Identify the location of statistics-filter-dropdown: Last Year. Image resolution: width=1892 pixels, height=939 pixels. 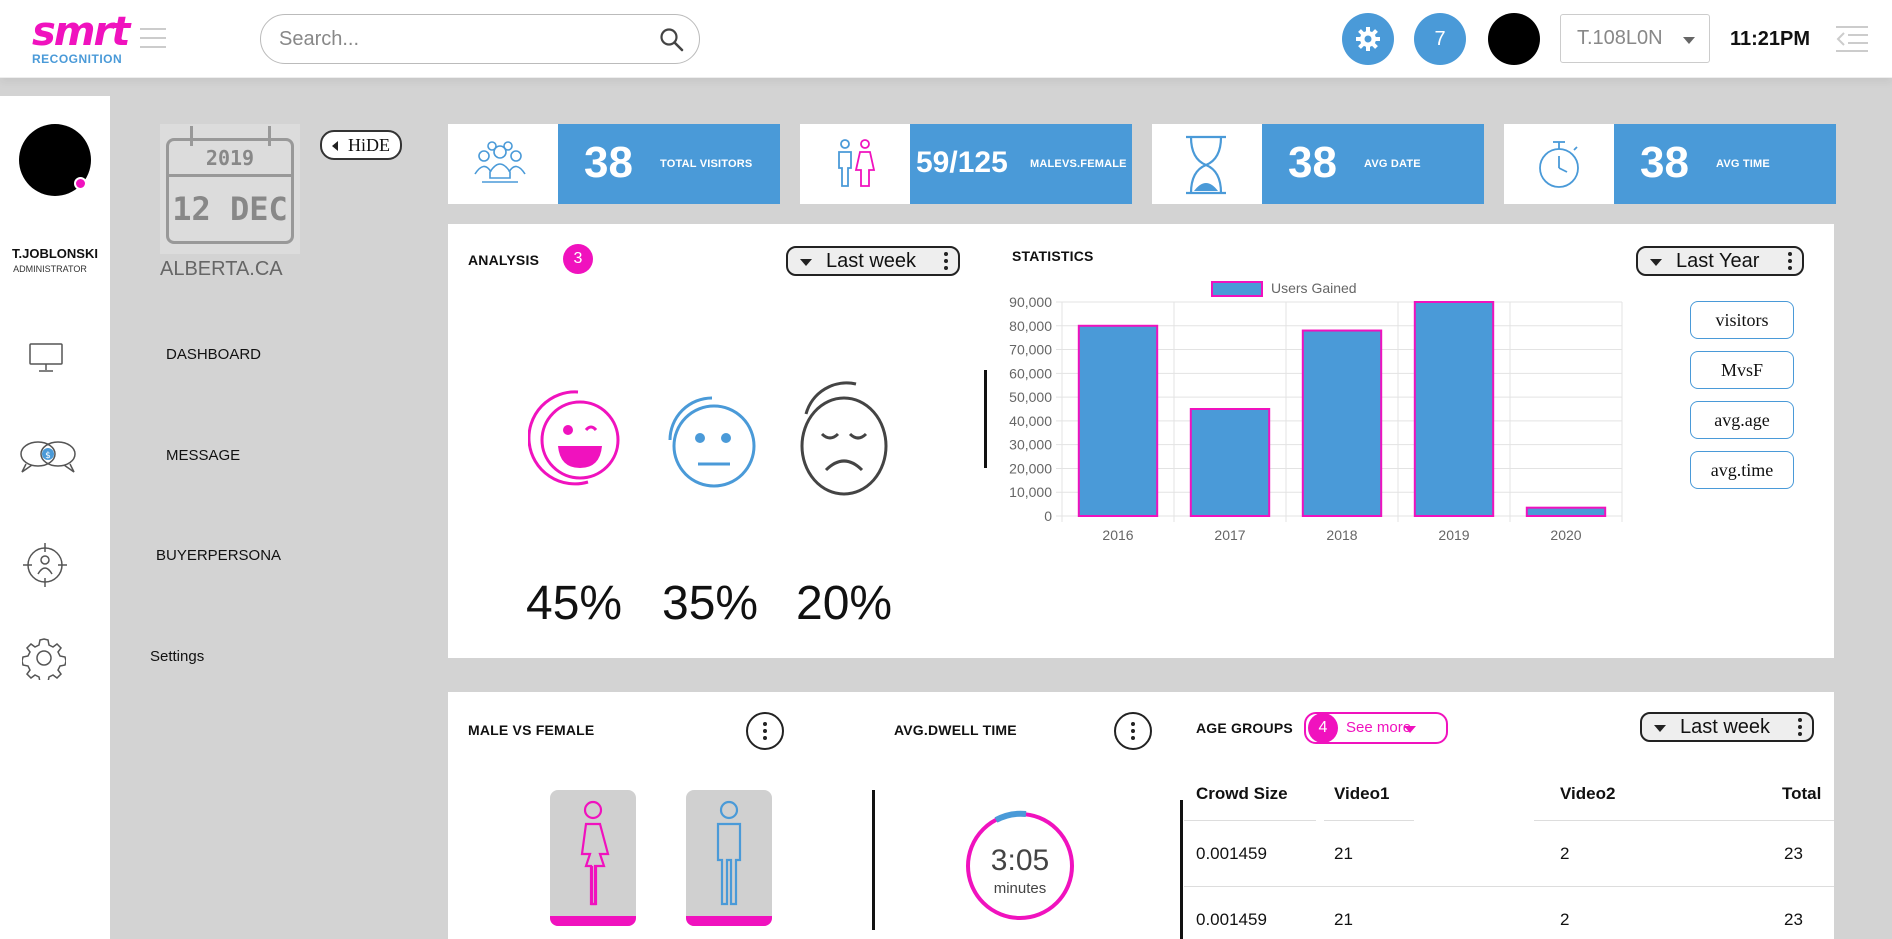
(1720, 261).